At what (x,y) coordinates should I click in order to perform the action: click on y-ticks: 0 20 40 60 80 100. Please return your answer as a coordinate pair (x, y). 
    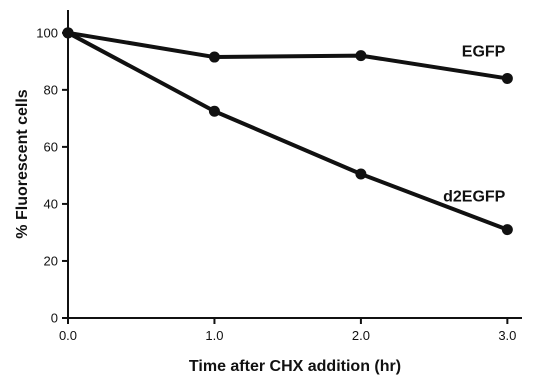
    Looking at the image, I should click on (52, 175).